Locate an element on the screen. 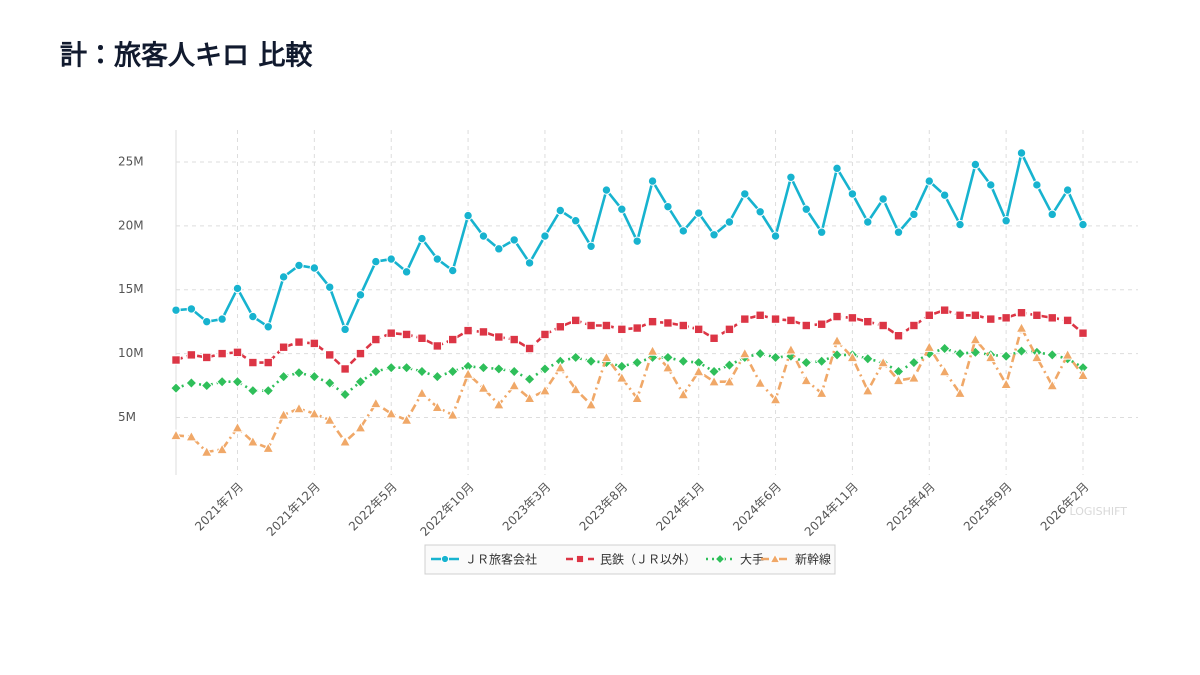 The image size is (1200, 675). x-tick-label: 2021年7月 is located at coordinates (219, 507).